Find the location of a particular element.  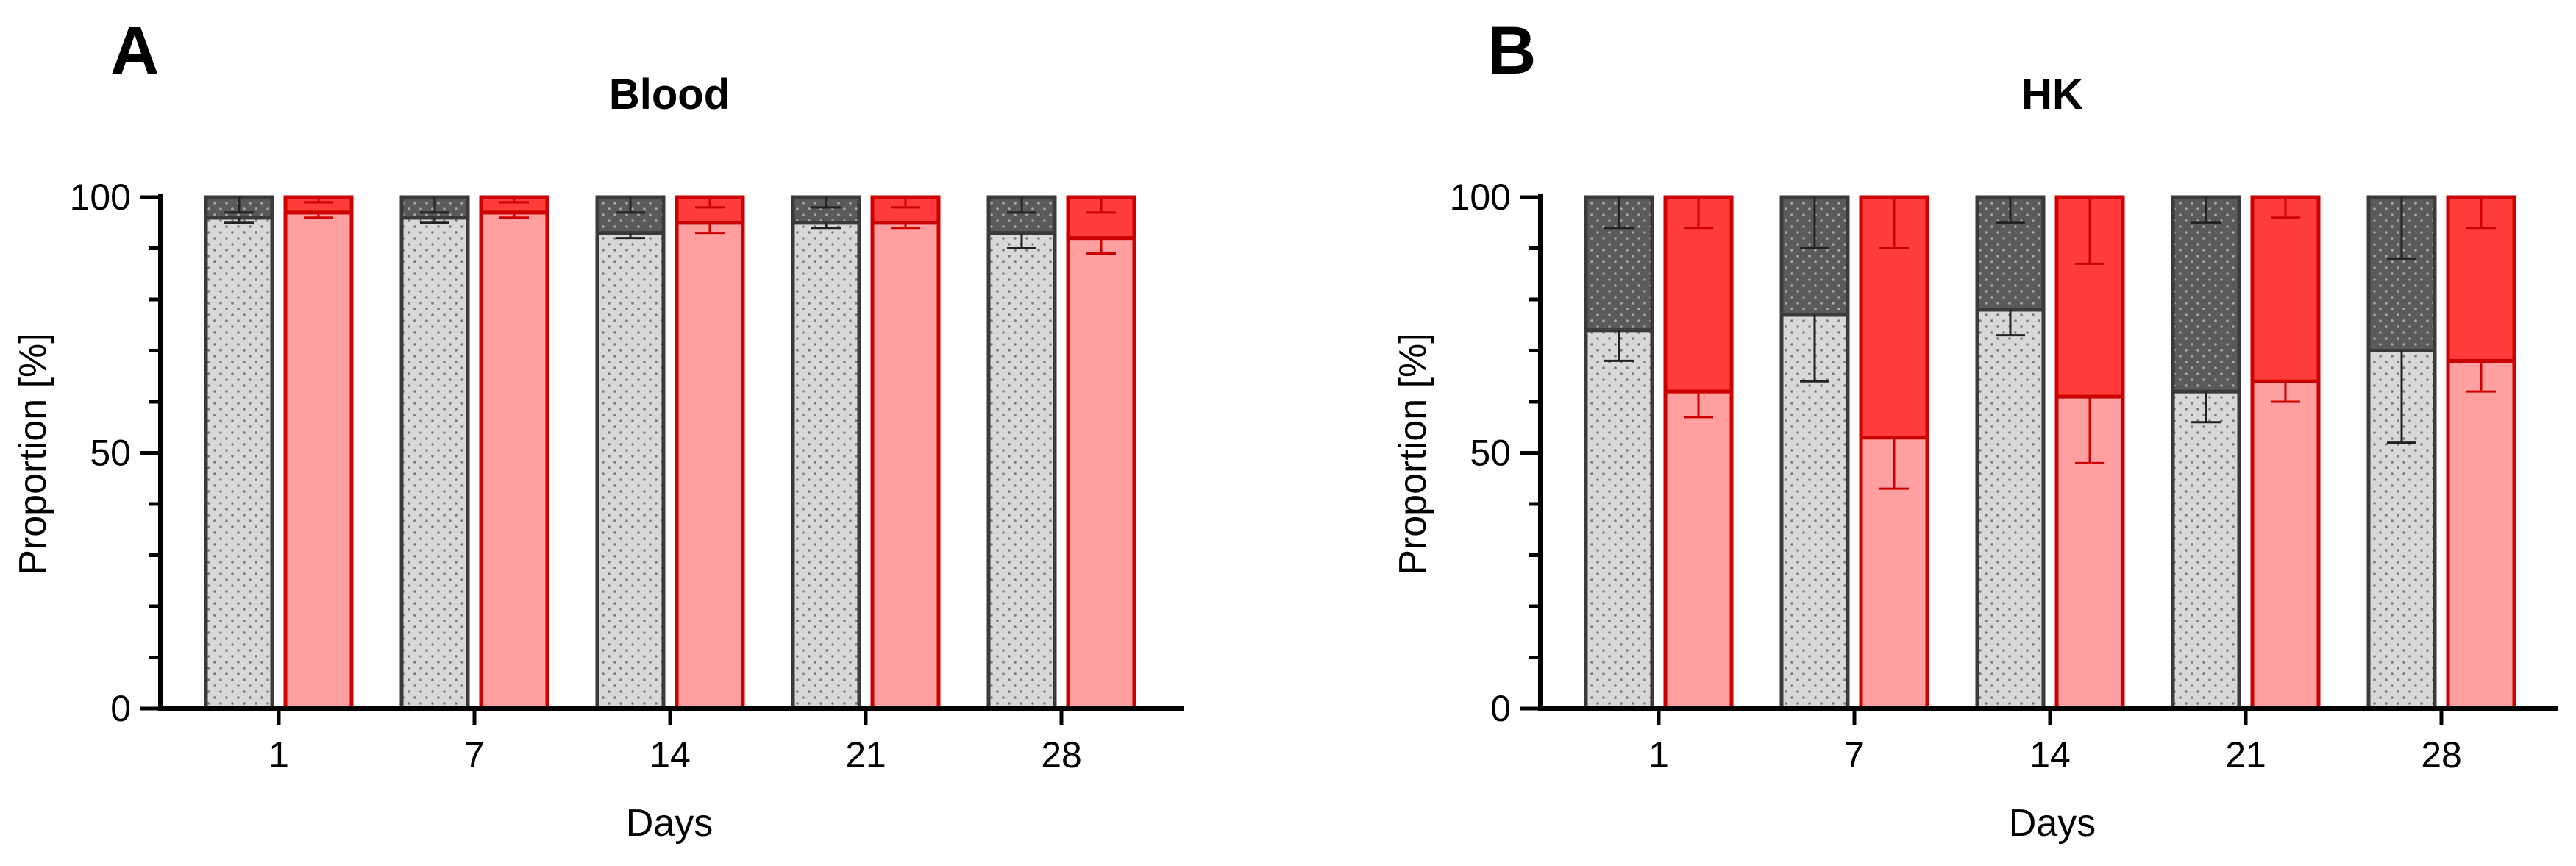

panel-b-xtick-label-7: 7 is located at coordinates (1854, 755).